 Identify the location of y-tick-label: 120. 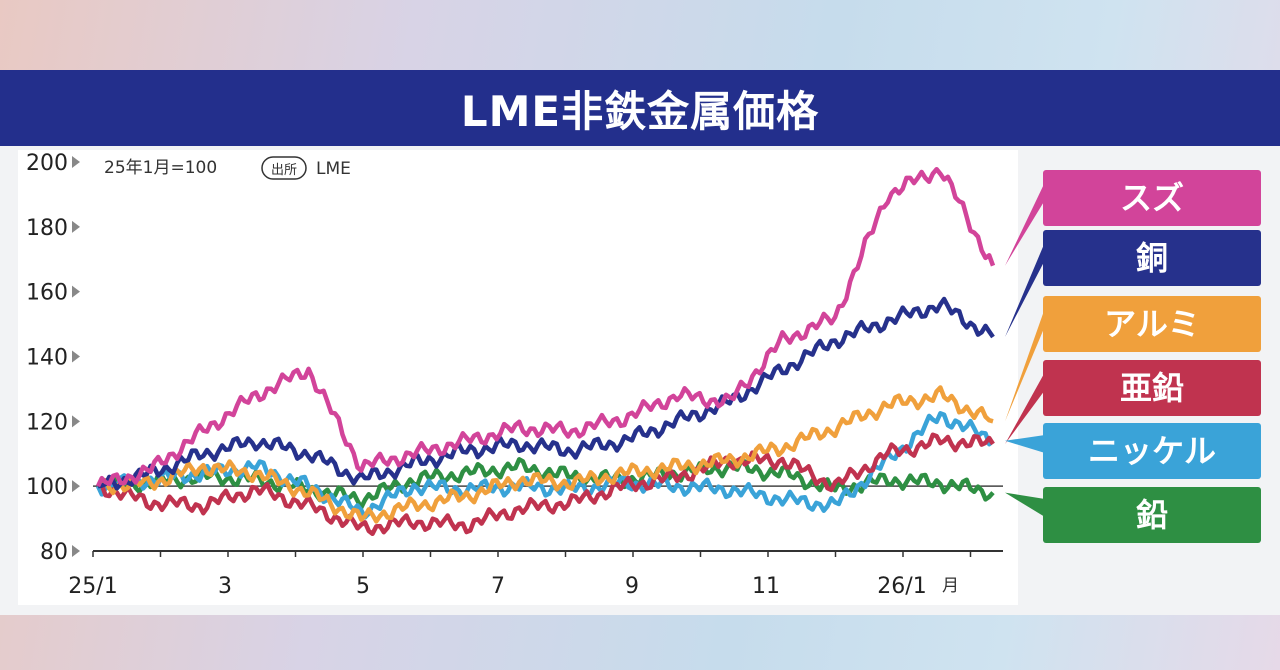
(47, 422).